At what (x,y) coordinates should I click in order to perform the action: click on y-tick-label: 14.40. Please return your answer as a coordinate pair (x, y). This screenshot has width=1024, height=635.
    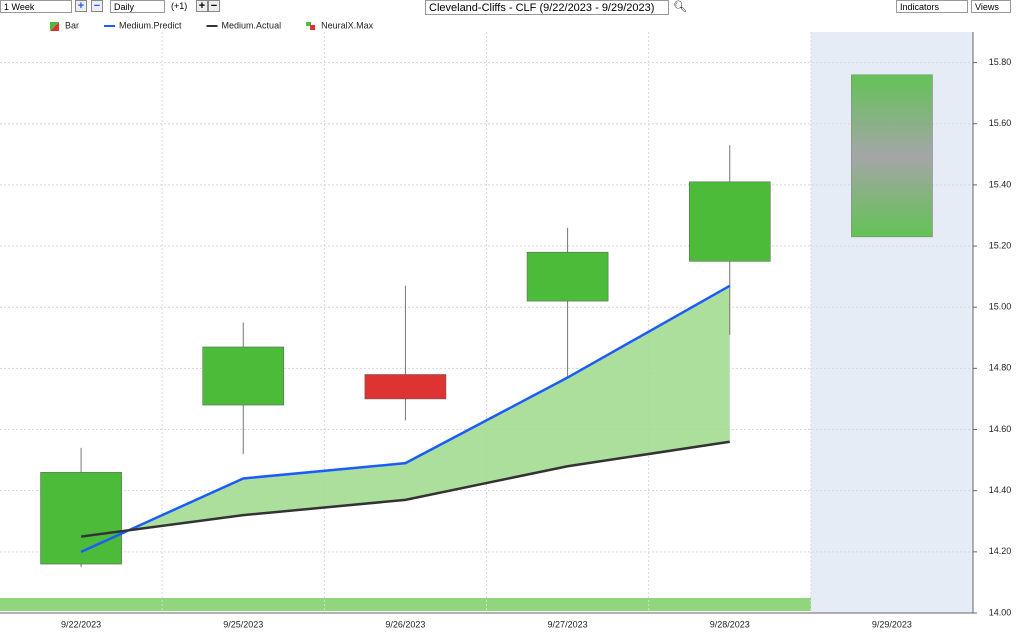
    Looking at the image, I should click on (1000, 490).